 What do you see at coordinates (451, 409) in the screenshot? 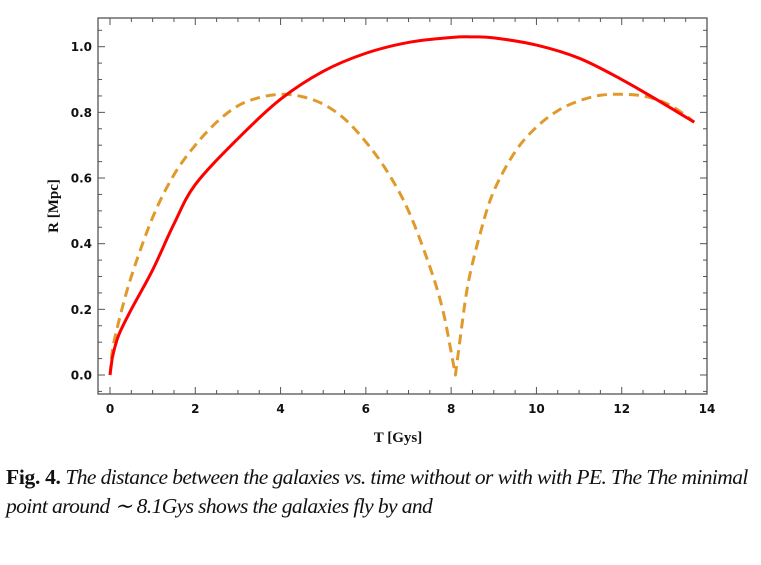
I see `x-tick-label: 8` at bounding box center [451, 409].